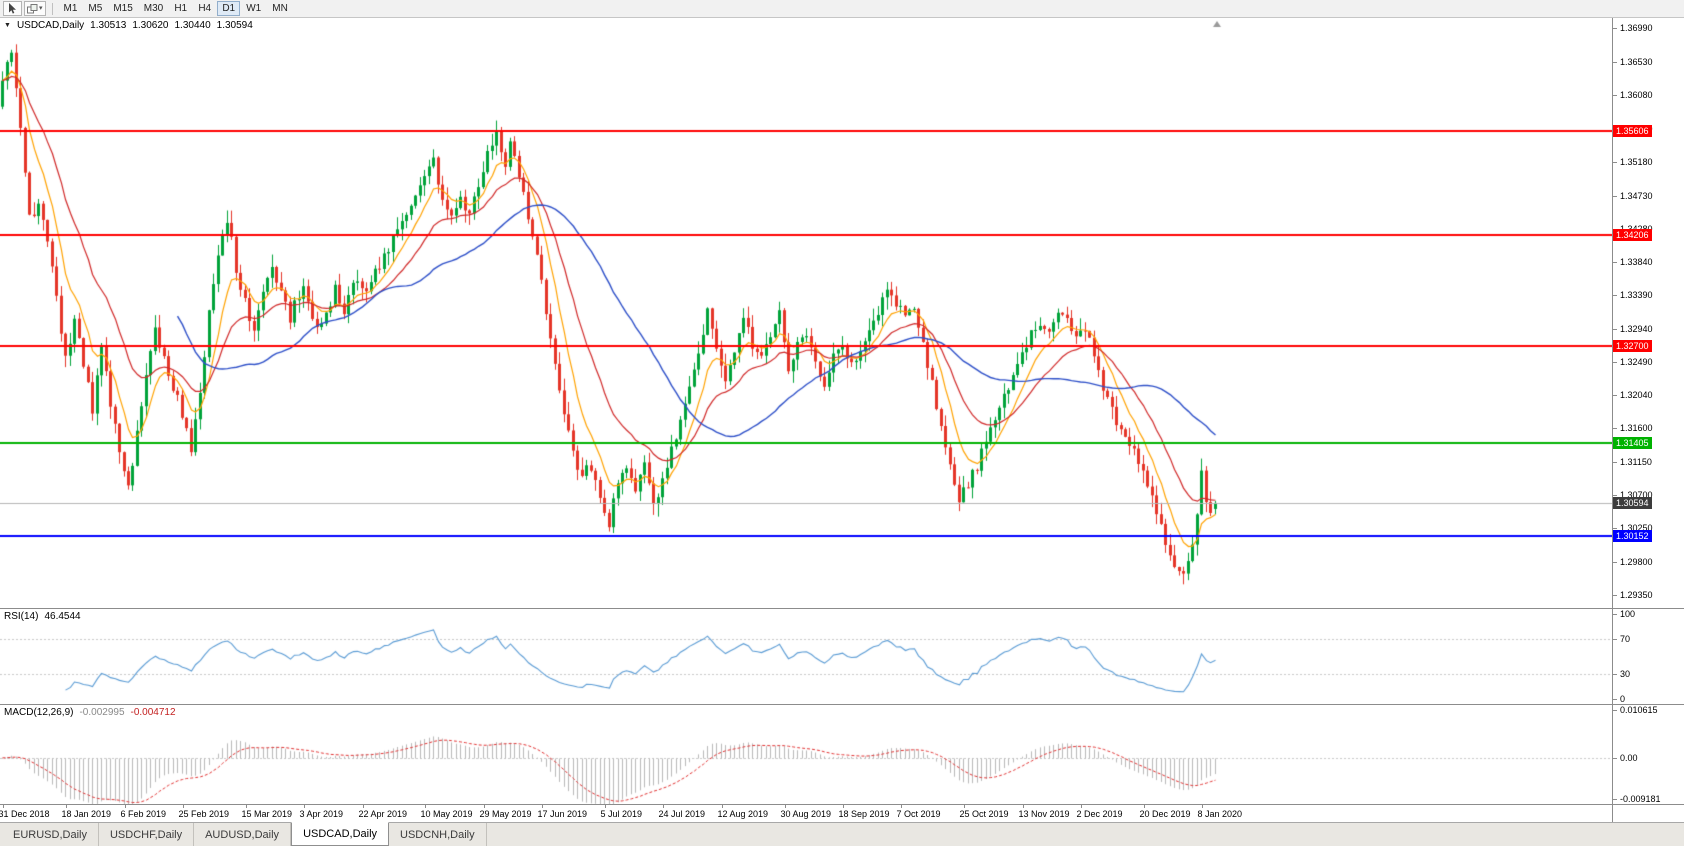  Describe the element at coordinates (1633, 395) in the screenshot. I see `price-tick-label: 1.32040` at that location.